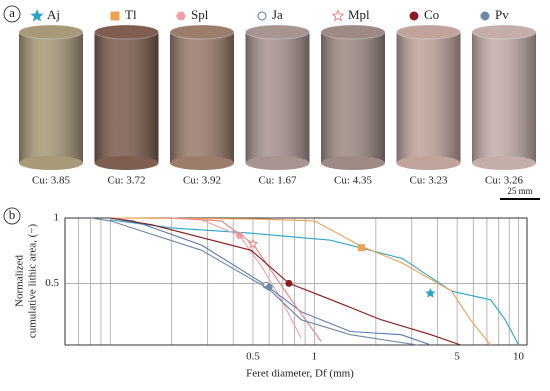 This screenshot has height=391, width=550. Describe the element at coordinates (131, 14) in the screenshot. I see `legend-label: Tl` at that location.